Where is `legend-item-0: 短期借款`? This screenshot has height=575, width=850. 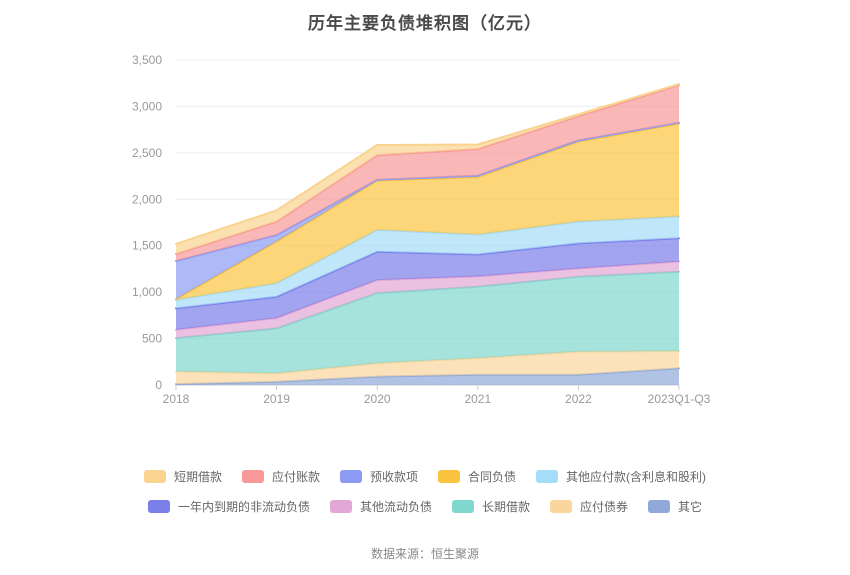 legend-item-0: 短期借款 is located at coordinates (182, 476).